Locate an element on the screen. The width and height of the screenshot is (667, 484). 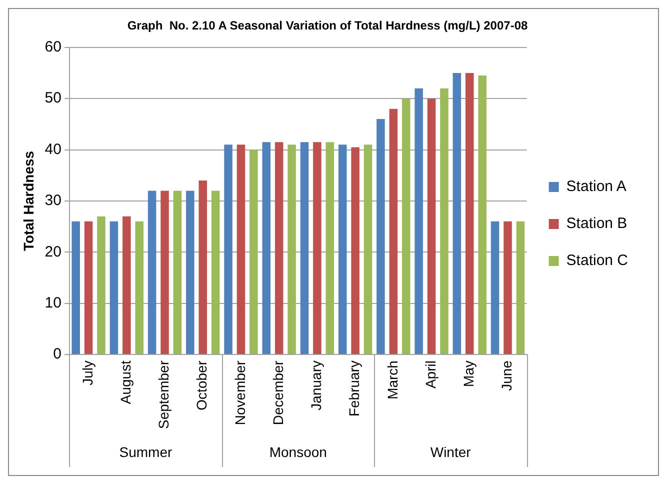
x-tick-label: March is located at coordinates (392, 380).